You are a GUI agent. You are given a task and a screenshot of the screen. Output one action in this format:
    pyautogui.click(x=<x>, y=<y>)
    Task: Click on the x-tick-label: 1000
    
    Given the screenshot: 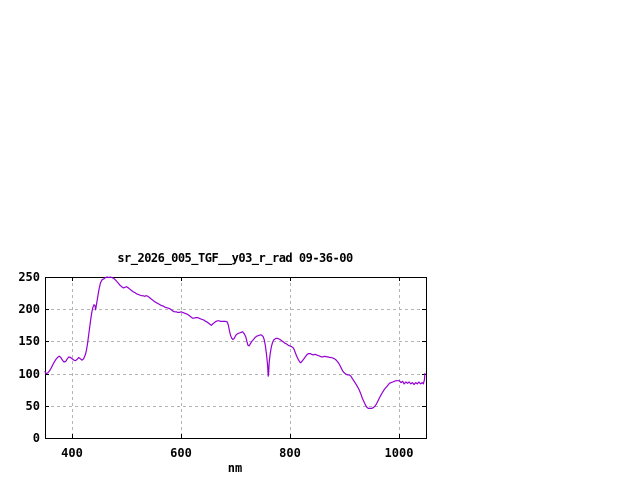 What is the action you would take?
    pyautogui.click(x=399, y=453)
    